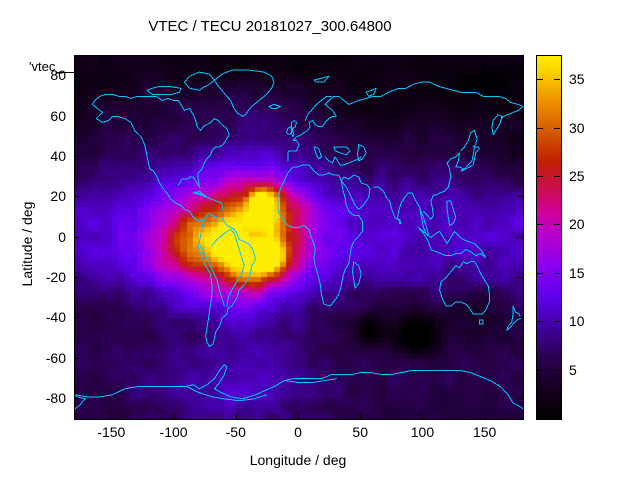 This screenshot has width=640, height=480. I want to click on colorbar-tick-label: 20, so click(577, 224).